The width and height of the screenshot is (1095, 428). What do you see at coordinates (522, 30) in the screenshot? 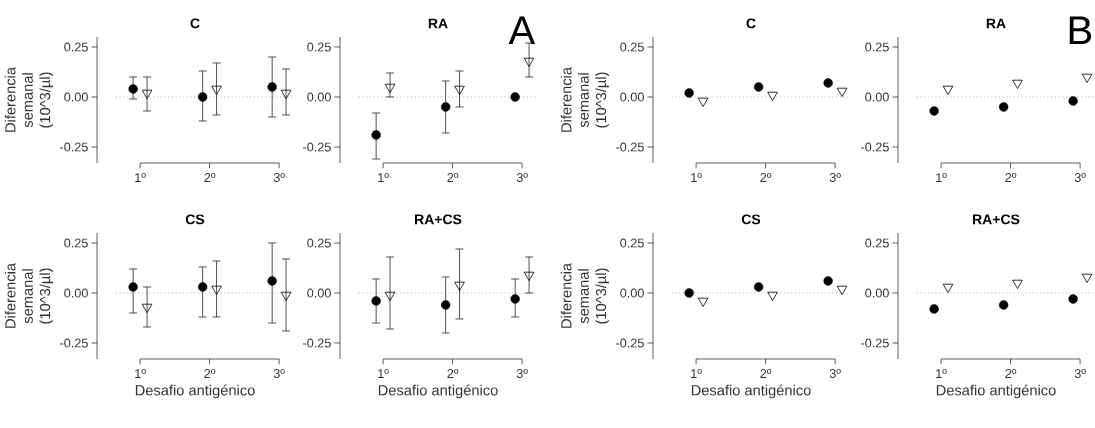
I see `annotation: A` at bounding box center [522, 30].